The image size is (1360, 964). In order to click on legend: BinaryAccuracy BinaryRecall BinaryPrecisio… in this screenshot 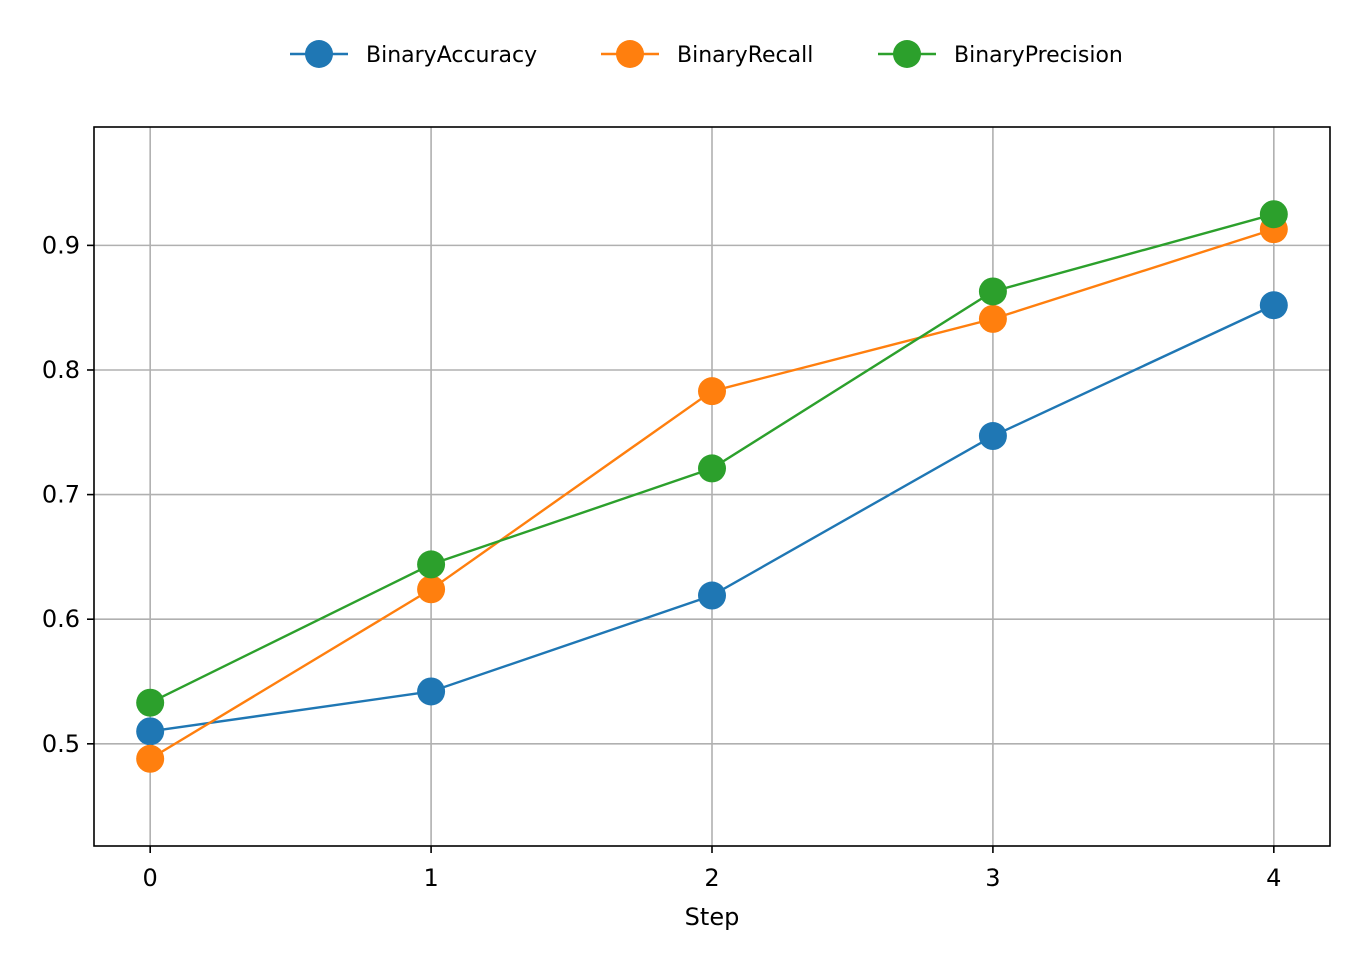, I will do `click(706, 54)`.